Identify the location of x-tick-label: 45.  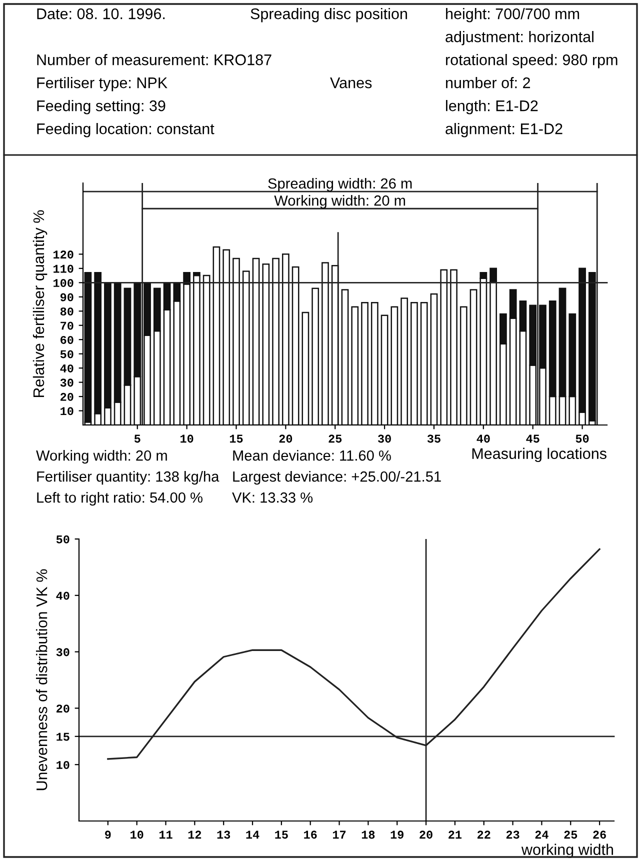
(533, 438).